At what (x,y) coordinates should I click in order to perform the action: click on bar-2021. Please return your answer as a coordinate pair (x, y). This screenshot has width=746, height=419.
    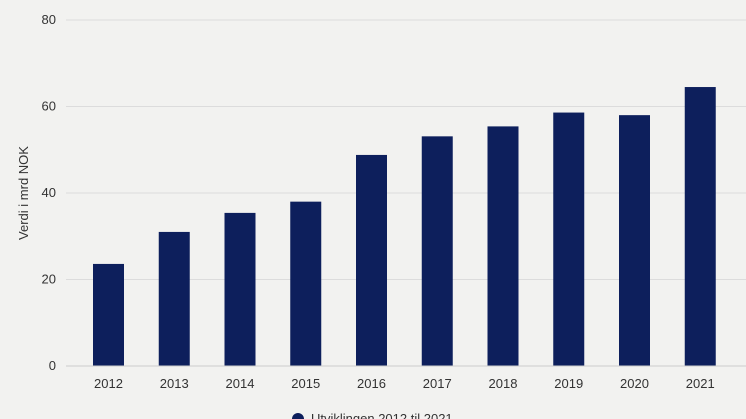
    Looking at the image, I should click on (700, 226).